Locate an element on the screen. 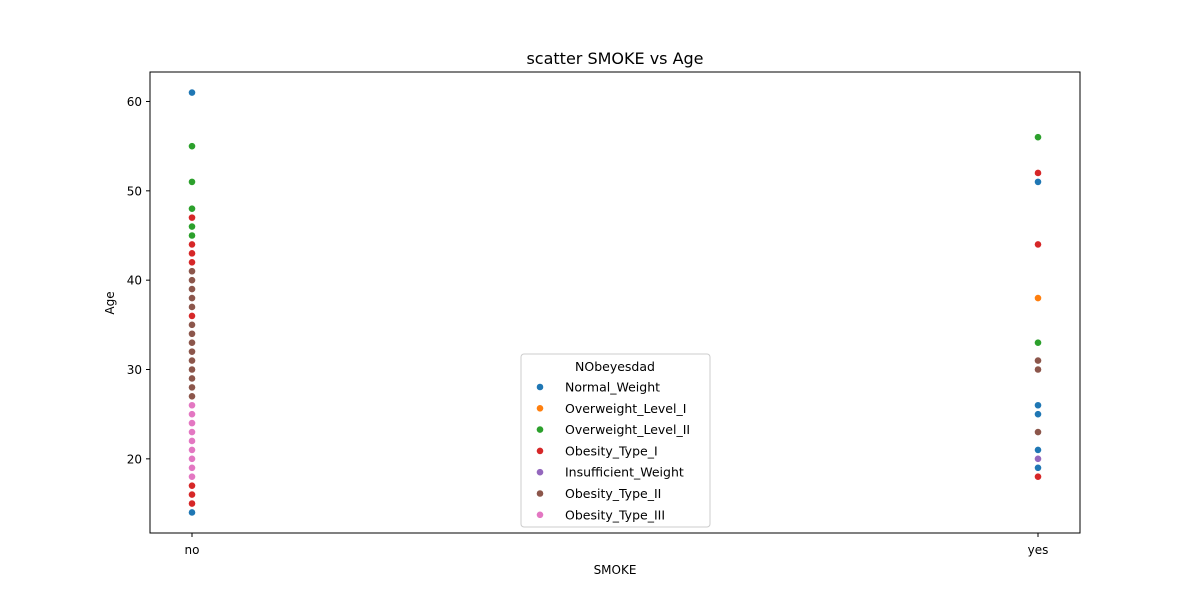 Image resolution: width=1200 pixels, height=600 pixels. legend-box is located at coordinates (615, 440).